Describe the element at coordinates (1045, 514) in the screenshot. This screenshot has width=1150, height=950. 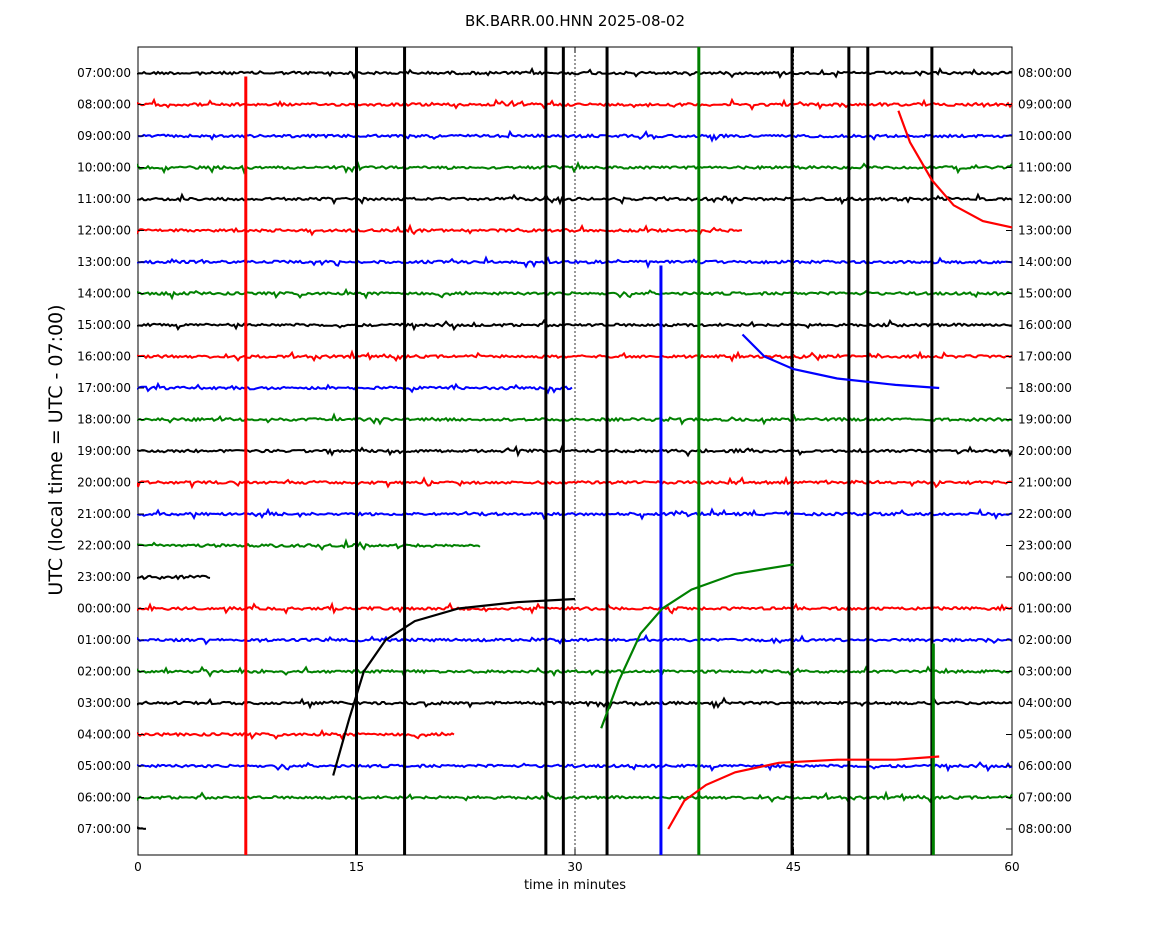
I see `right-tick-label: 22:00:00` at that location.